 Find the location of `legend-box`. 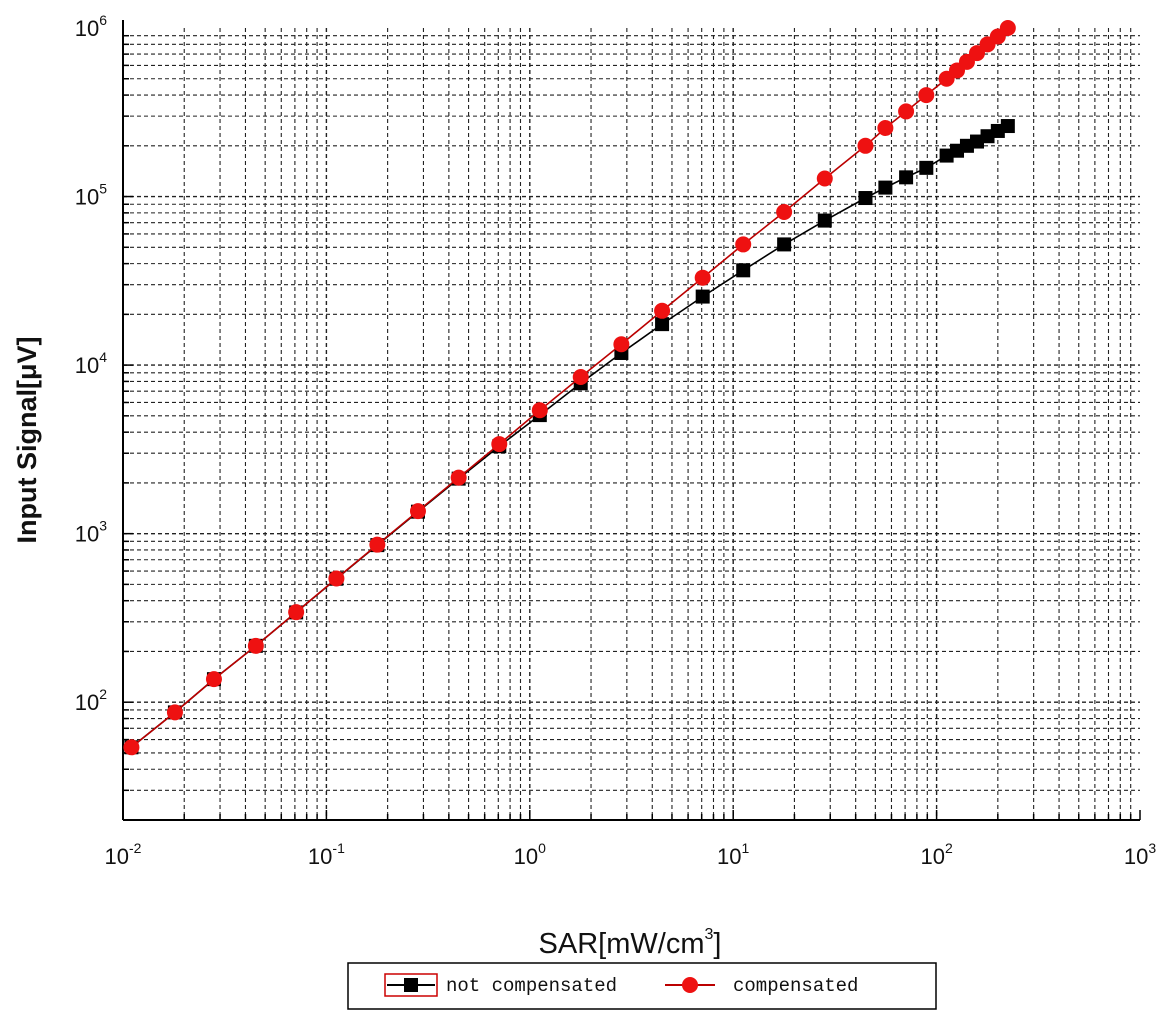

legend-box is located at coordinates (642, 986).